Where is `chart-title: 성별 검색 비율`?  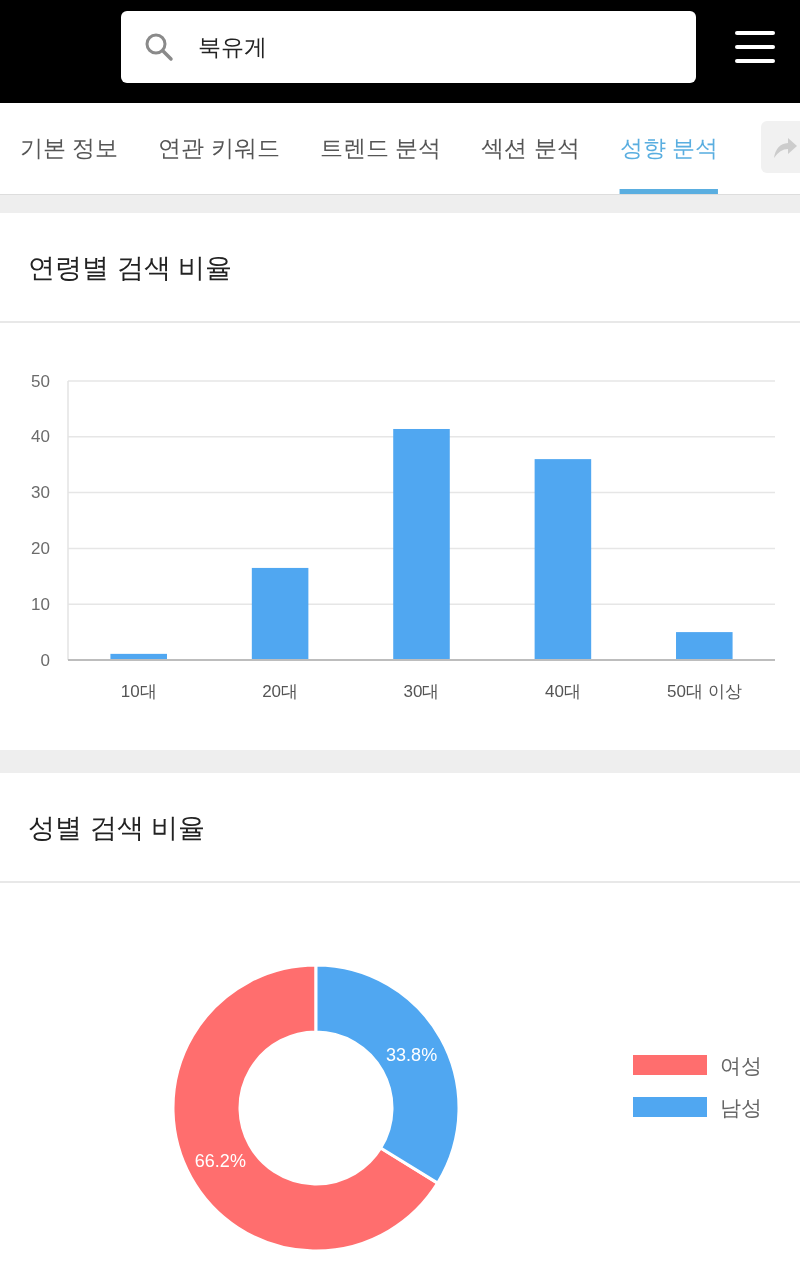 chart-title: 성별 검색 비율 is located at coordinates (117, 828).